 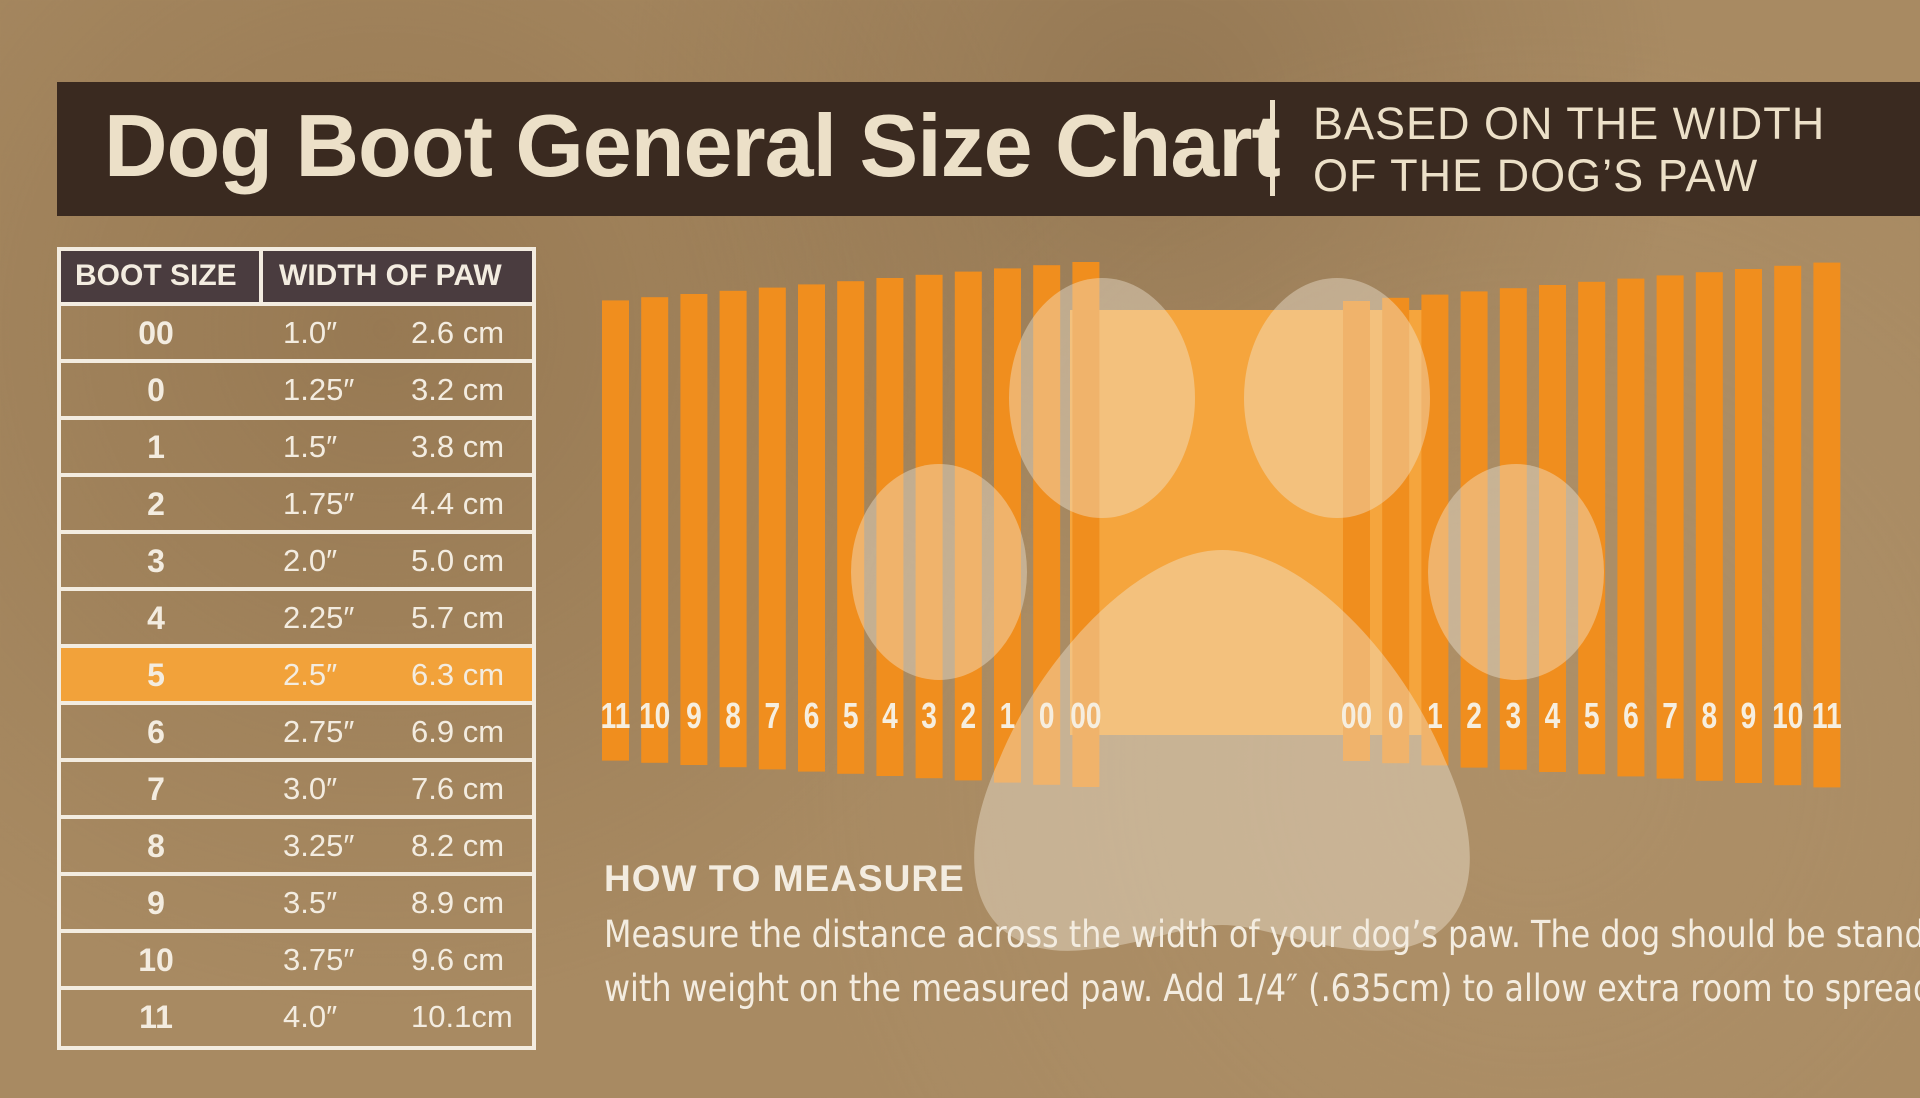 I want to click on width-cm-cell: 5.0 cm, so click(x=458, y=560).